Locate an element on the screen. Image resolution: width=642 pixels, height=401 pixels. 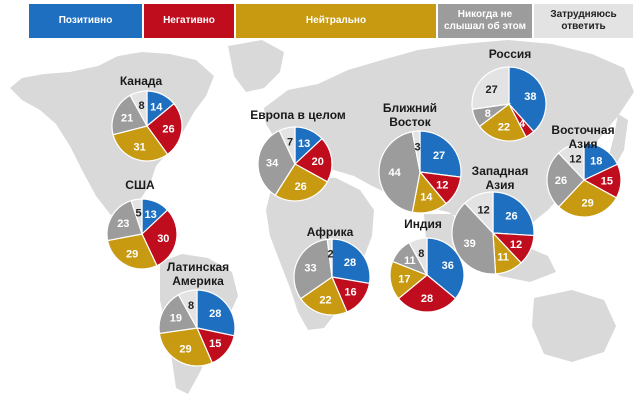
legend-positive: Позитивно is located at coordinates (85, 21).